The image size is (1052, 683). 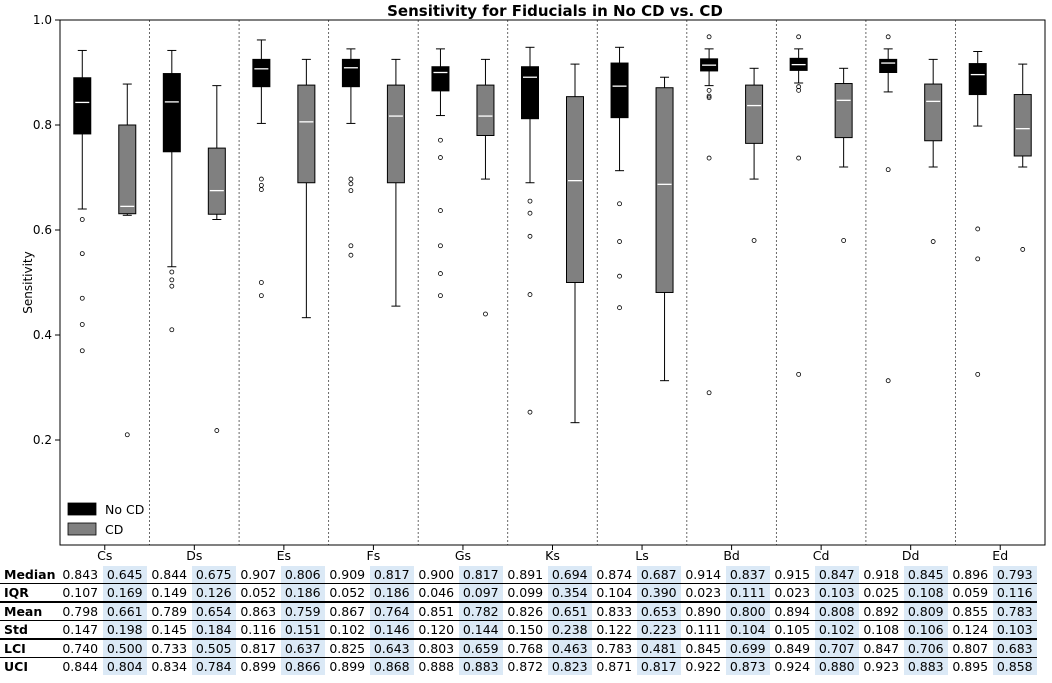 What do you see at coordinates (124, 630) in the screenshot?
I see `table-cell: 0.198` at bounding box center [124, 630].